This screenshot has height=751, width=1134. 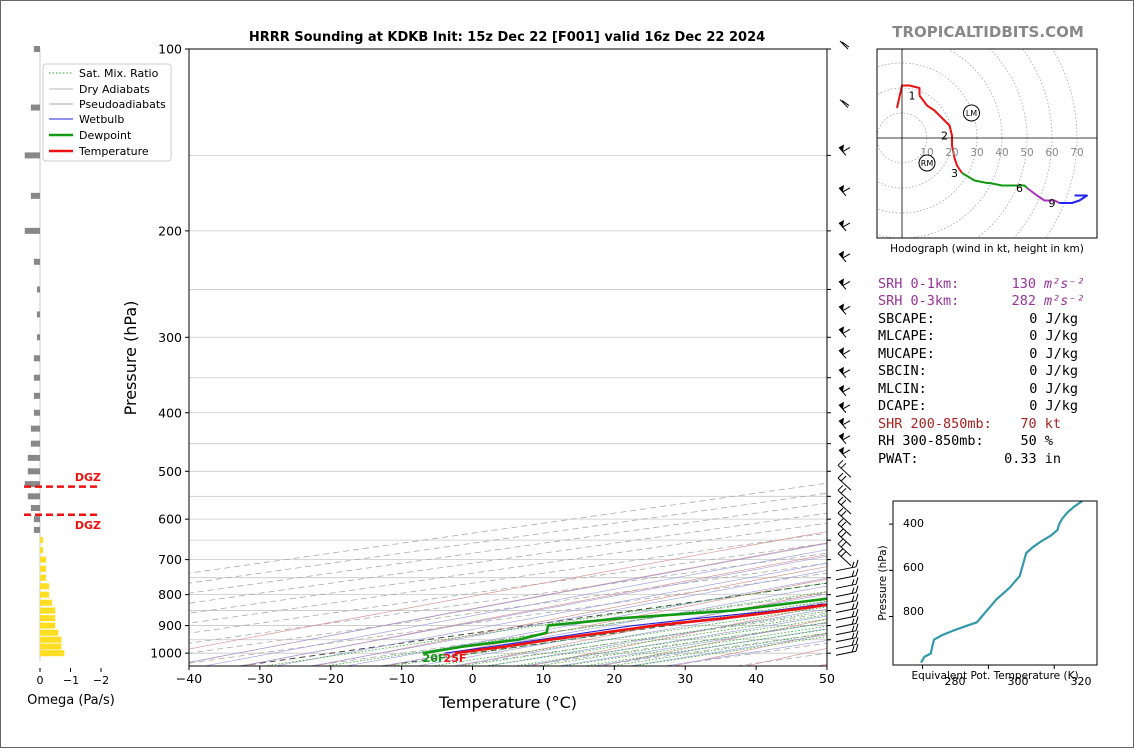 What do you see at coordinates (931, 441) in the screenshot?
I see `rh-label: RH 300-850mb:` at bounding box center [931, 441].